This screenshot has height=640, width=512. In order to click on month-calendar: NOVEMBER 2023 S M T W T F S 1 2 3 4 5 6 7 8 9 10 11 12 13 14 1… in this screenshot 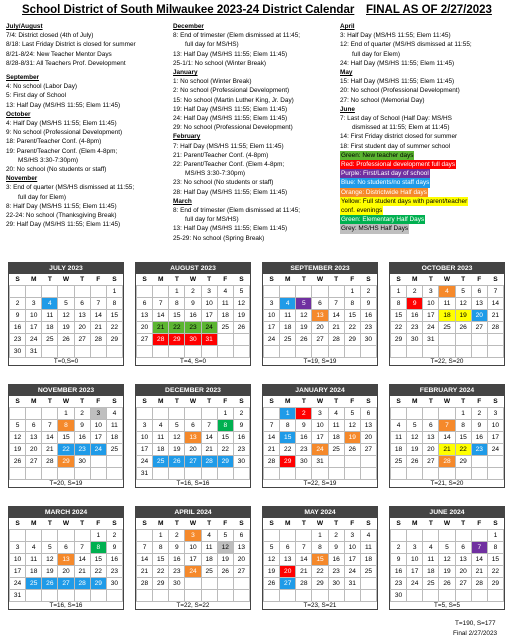, I will do `click(66, 436)`.